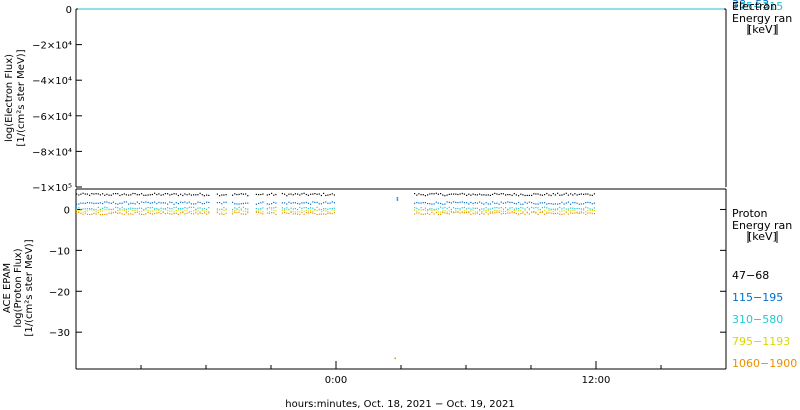 This screenshot has height=410, width=800. I want to click on electron-y-tick-label: 0, so click(69, 10).